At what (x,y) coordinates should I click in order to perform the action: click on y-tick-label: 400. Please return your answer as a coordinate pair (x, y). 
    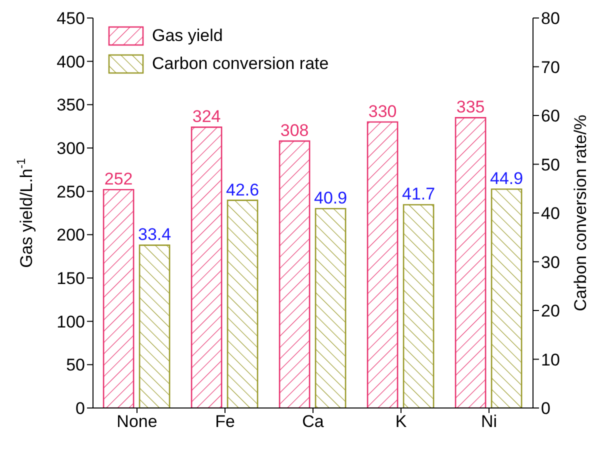
    Looking at the image, I should click on (70, 62).